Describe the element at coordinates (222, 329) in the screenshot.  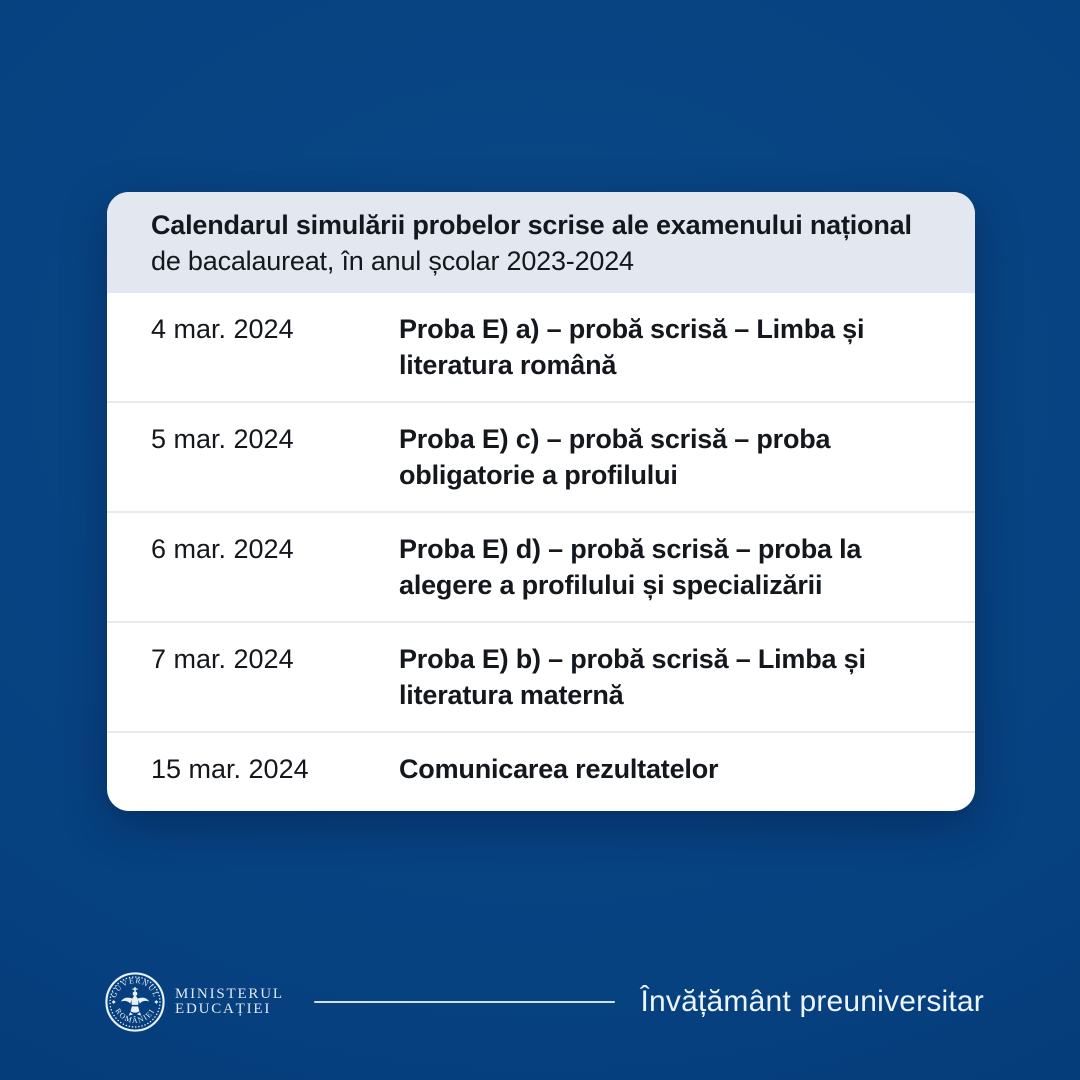
I see `row-date: 4 mar. 2024` at that location.